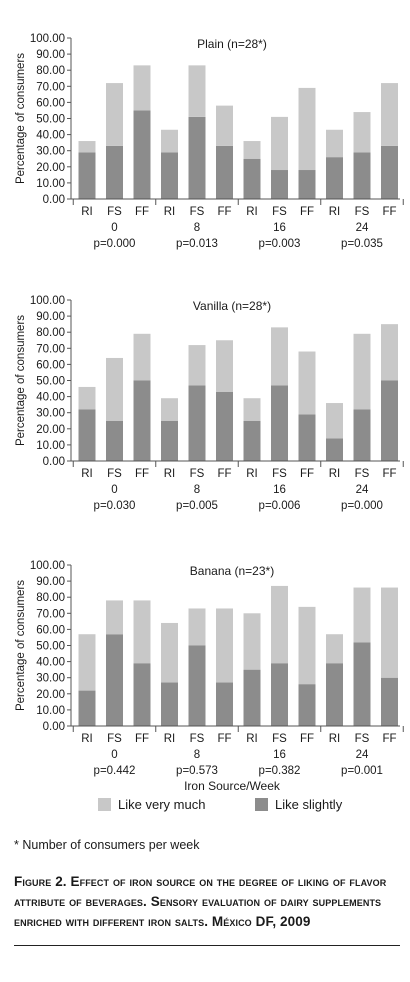 The height and width of the screenshot is (982, 410). Describe the element at coordinates (197, 755) in the screenshot. I see `week-label: 8` at that location.